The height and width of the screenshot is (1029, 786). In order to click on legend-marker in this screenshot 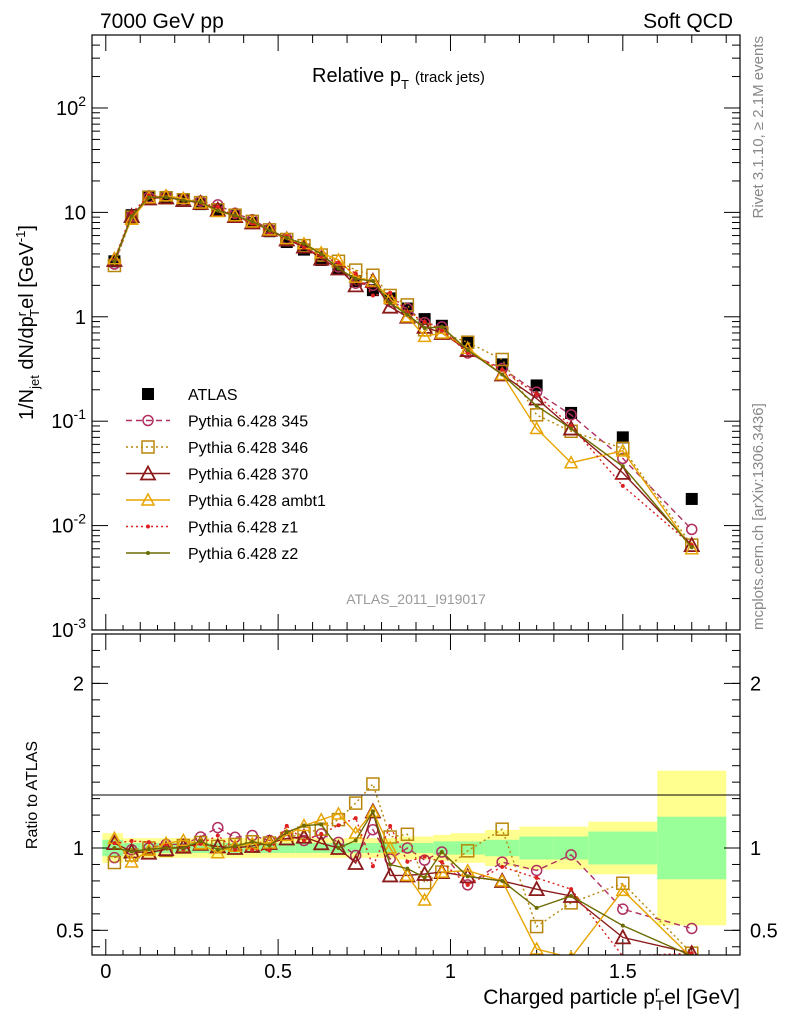, I will do `click(148, 394)`.